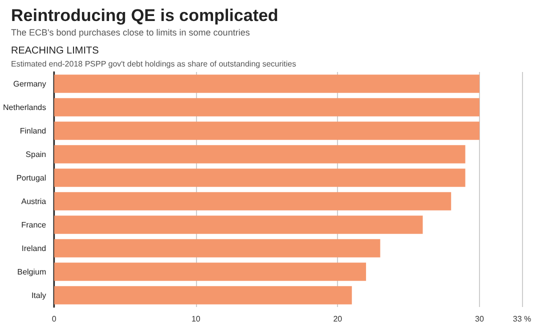 This screenshot has width=550, height=326. I want to click on text: Estimated end-2018 PSPP gov't debt holdings as share of outstanding securities, so click(153, 64).